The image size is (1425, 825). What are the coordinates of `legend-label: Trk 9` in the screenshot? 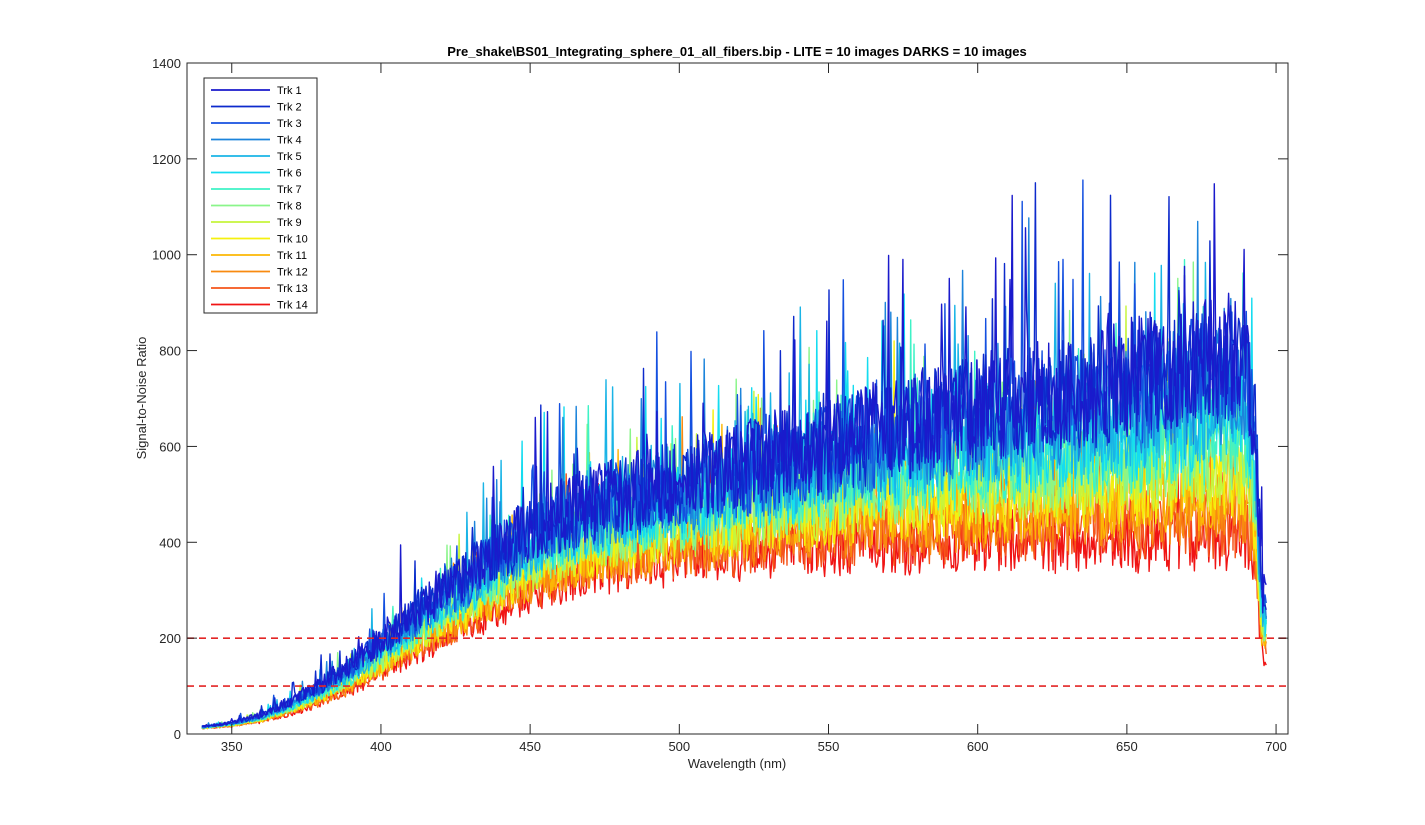 It's located at (289, 223).